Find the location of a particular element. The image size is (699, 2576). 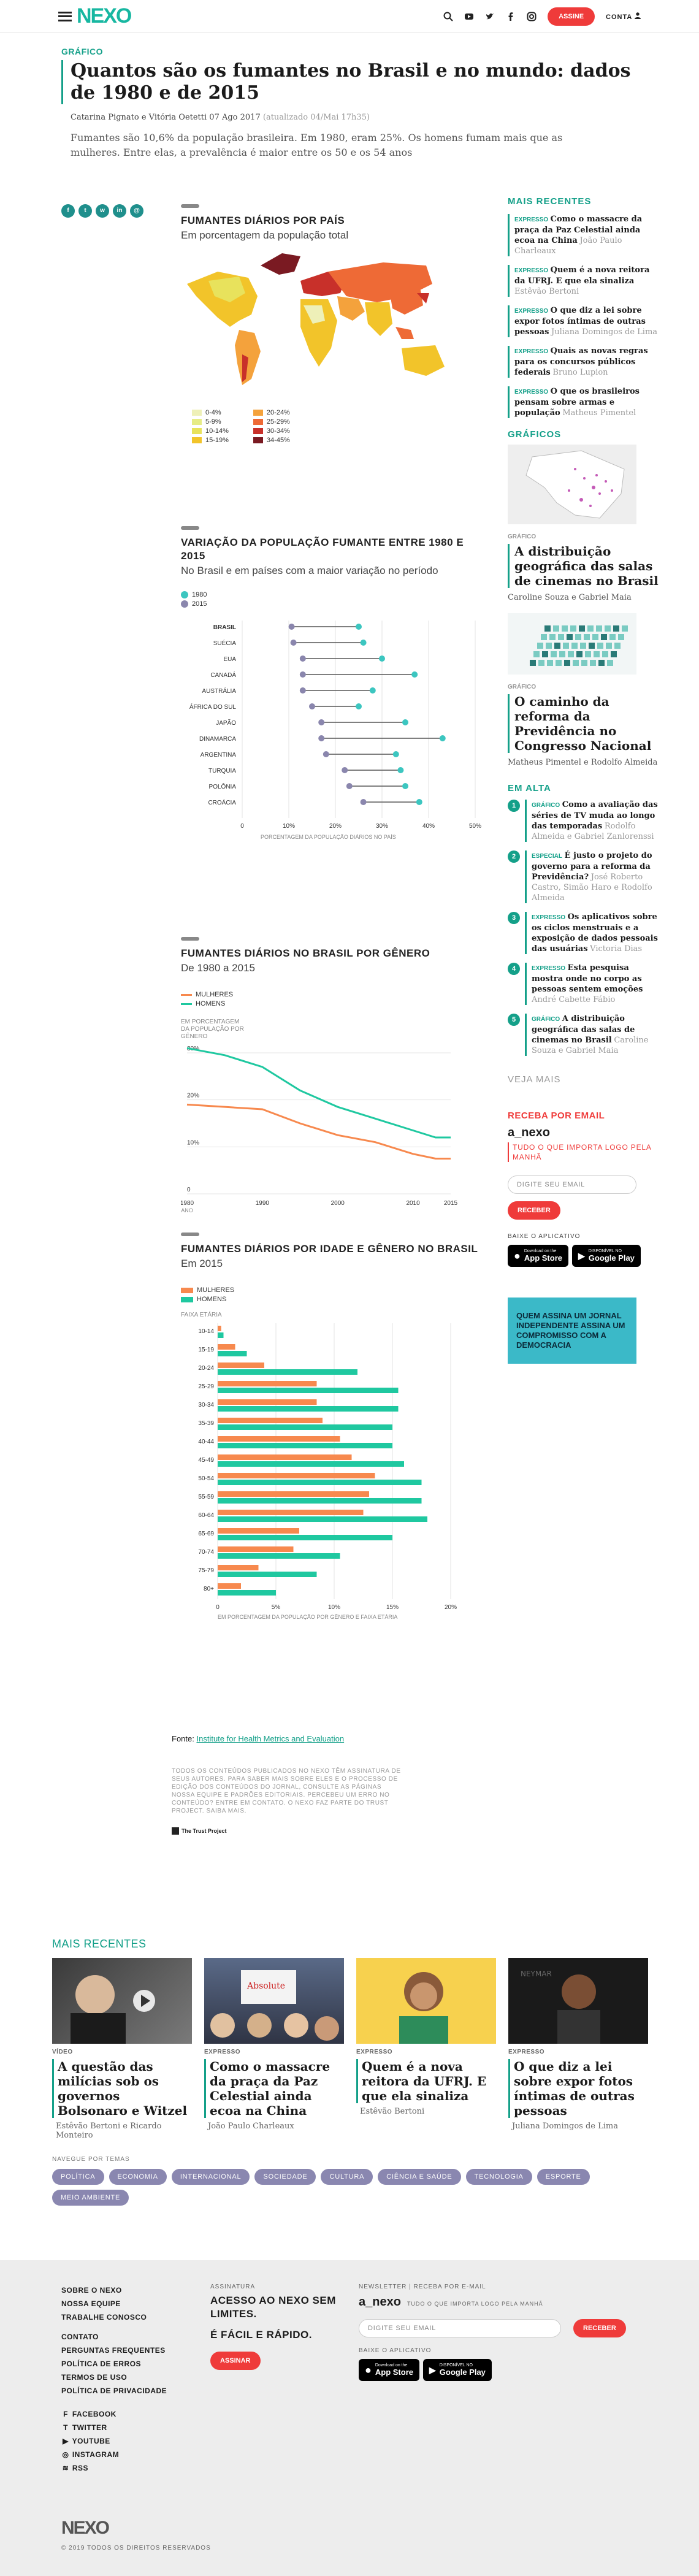

email-share-icon: @ is located at coordinates (136, 211).